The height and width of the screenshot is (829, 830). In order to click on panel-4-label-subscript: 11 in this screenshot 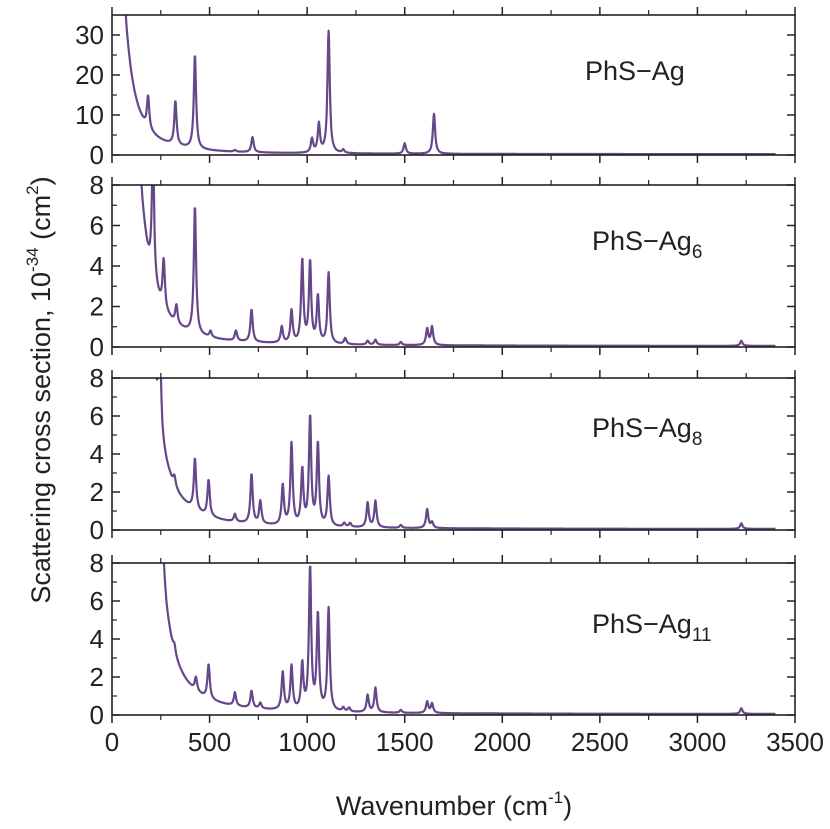, I will do `click(702, 635)`.